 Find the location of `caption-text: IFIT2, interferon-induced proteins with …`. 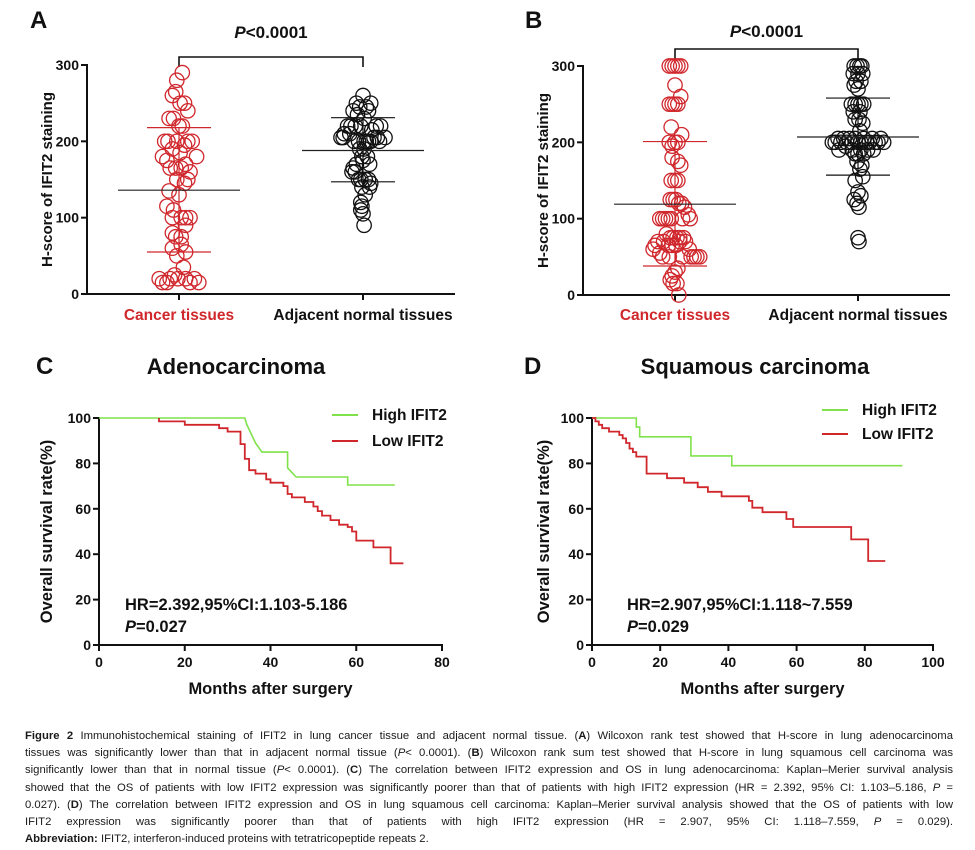

caption-text: IFIT2, interferon-induced proteins with … is located at coordinates (263, 839).